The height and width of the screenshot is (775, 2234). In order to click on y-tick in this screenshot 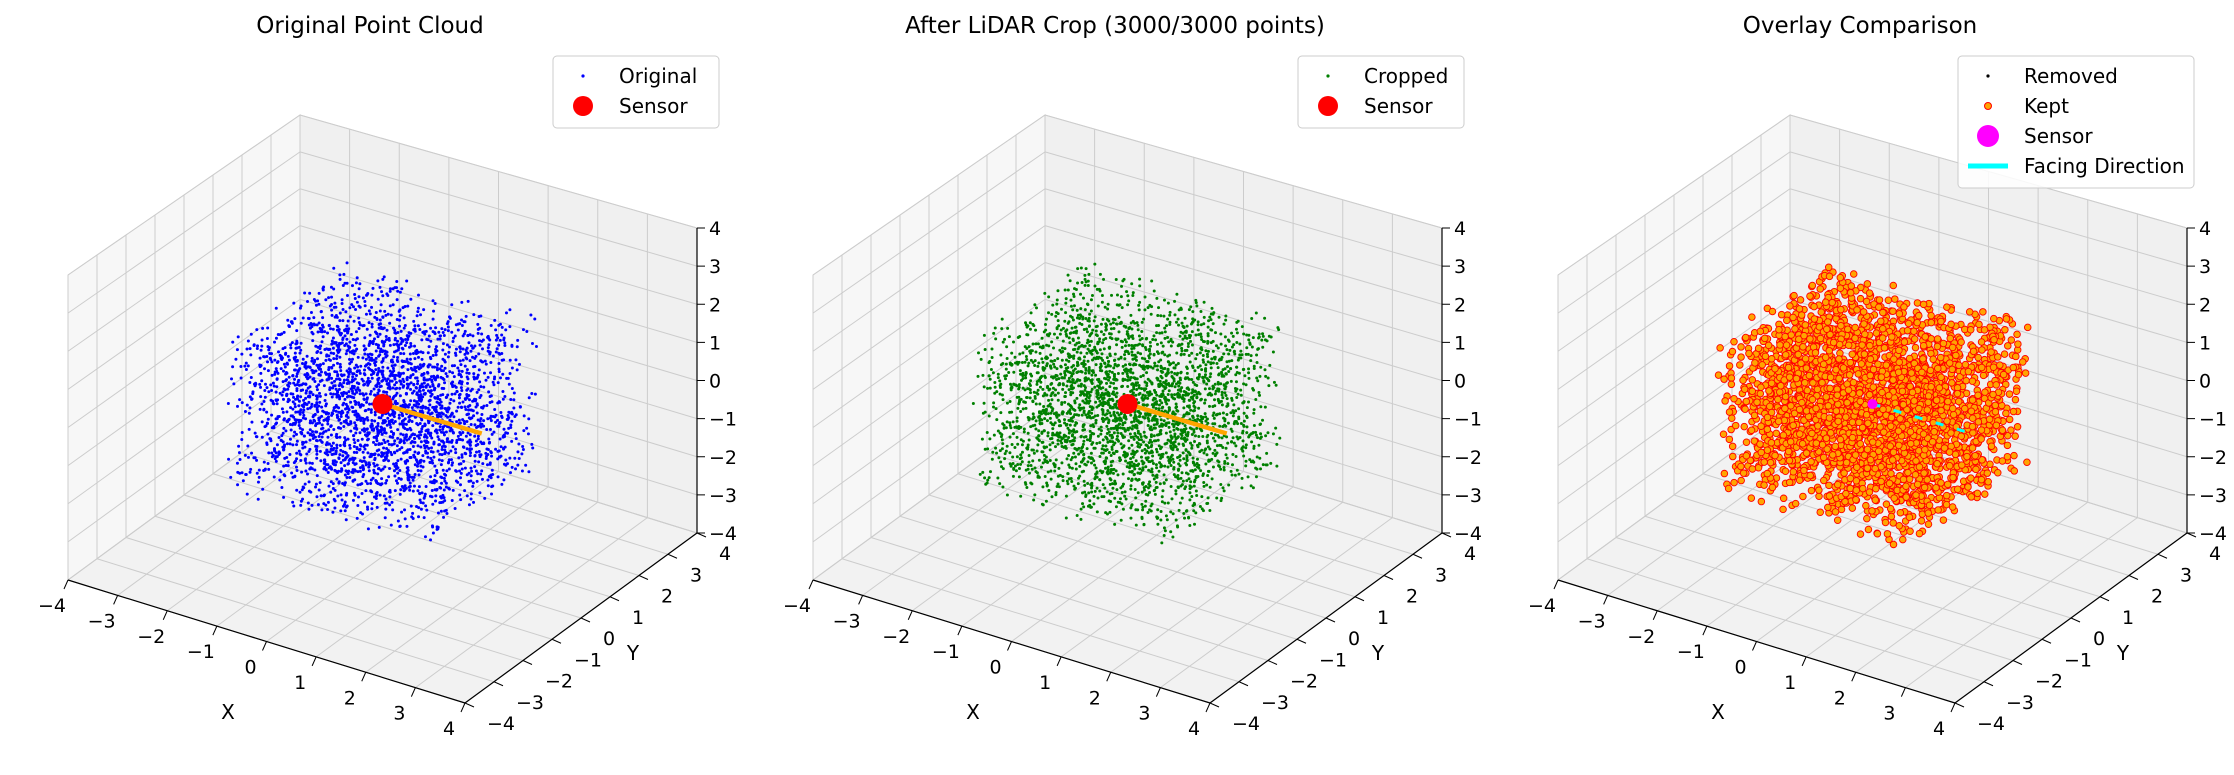, I will do `click(1359, 599)`.